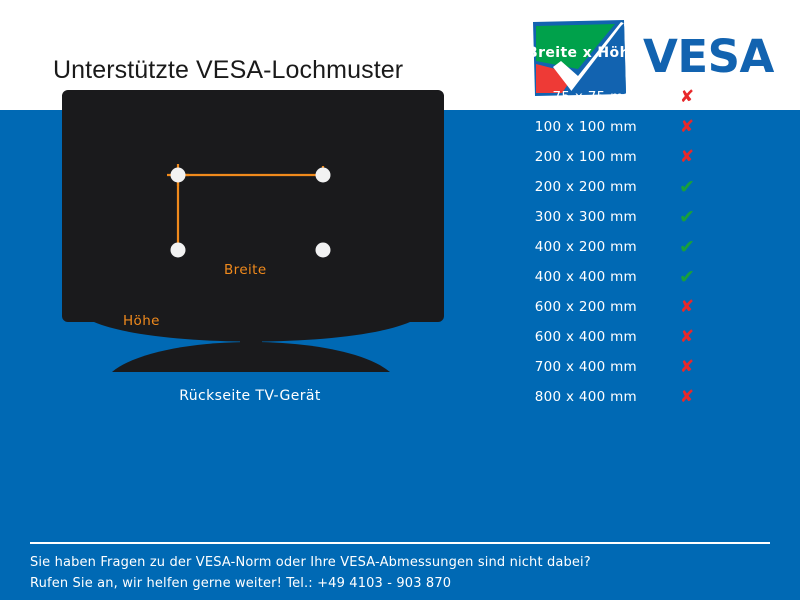 The width and height of the screenshot is (800, 600). What do you see at coordinates (250, 396) in the screenshot?
I see `tv-diagram-caption: Rückseite TV-Gerät` at bounding box center [250, 396].